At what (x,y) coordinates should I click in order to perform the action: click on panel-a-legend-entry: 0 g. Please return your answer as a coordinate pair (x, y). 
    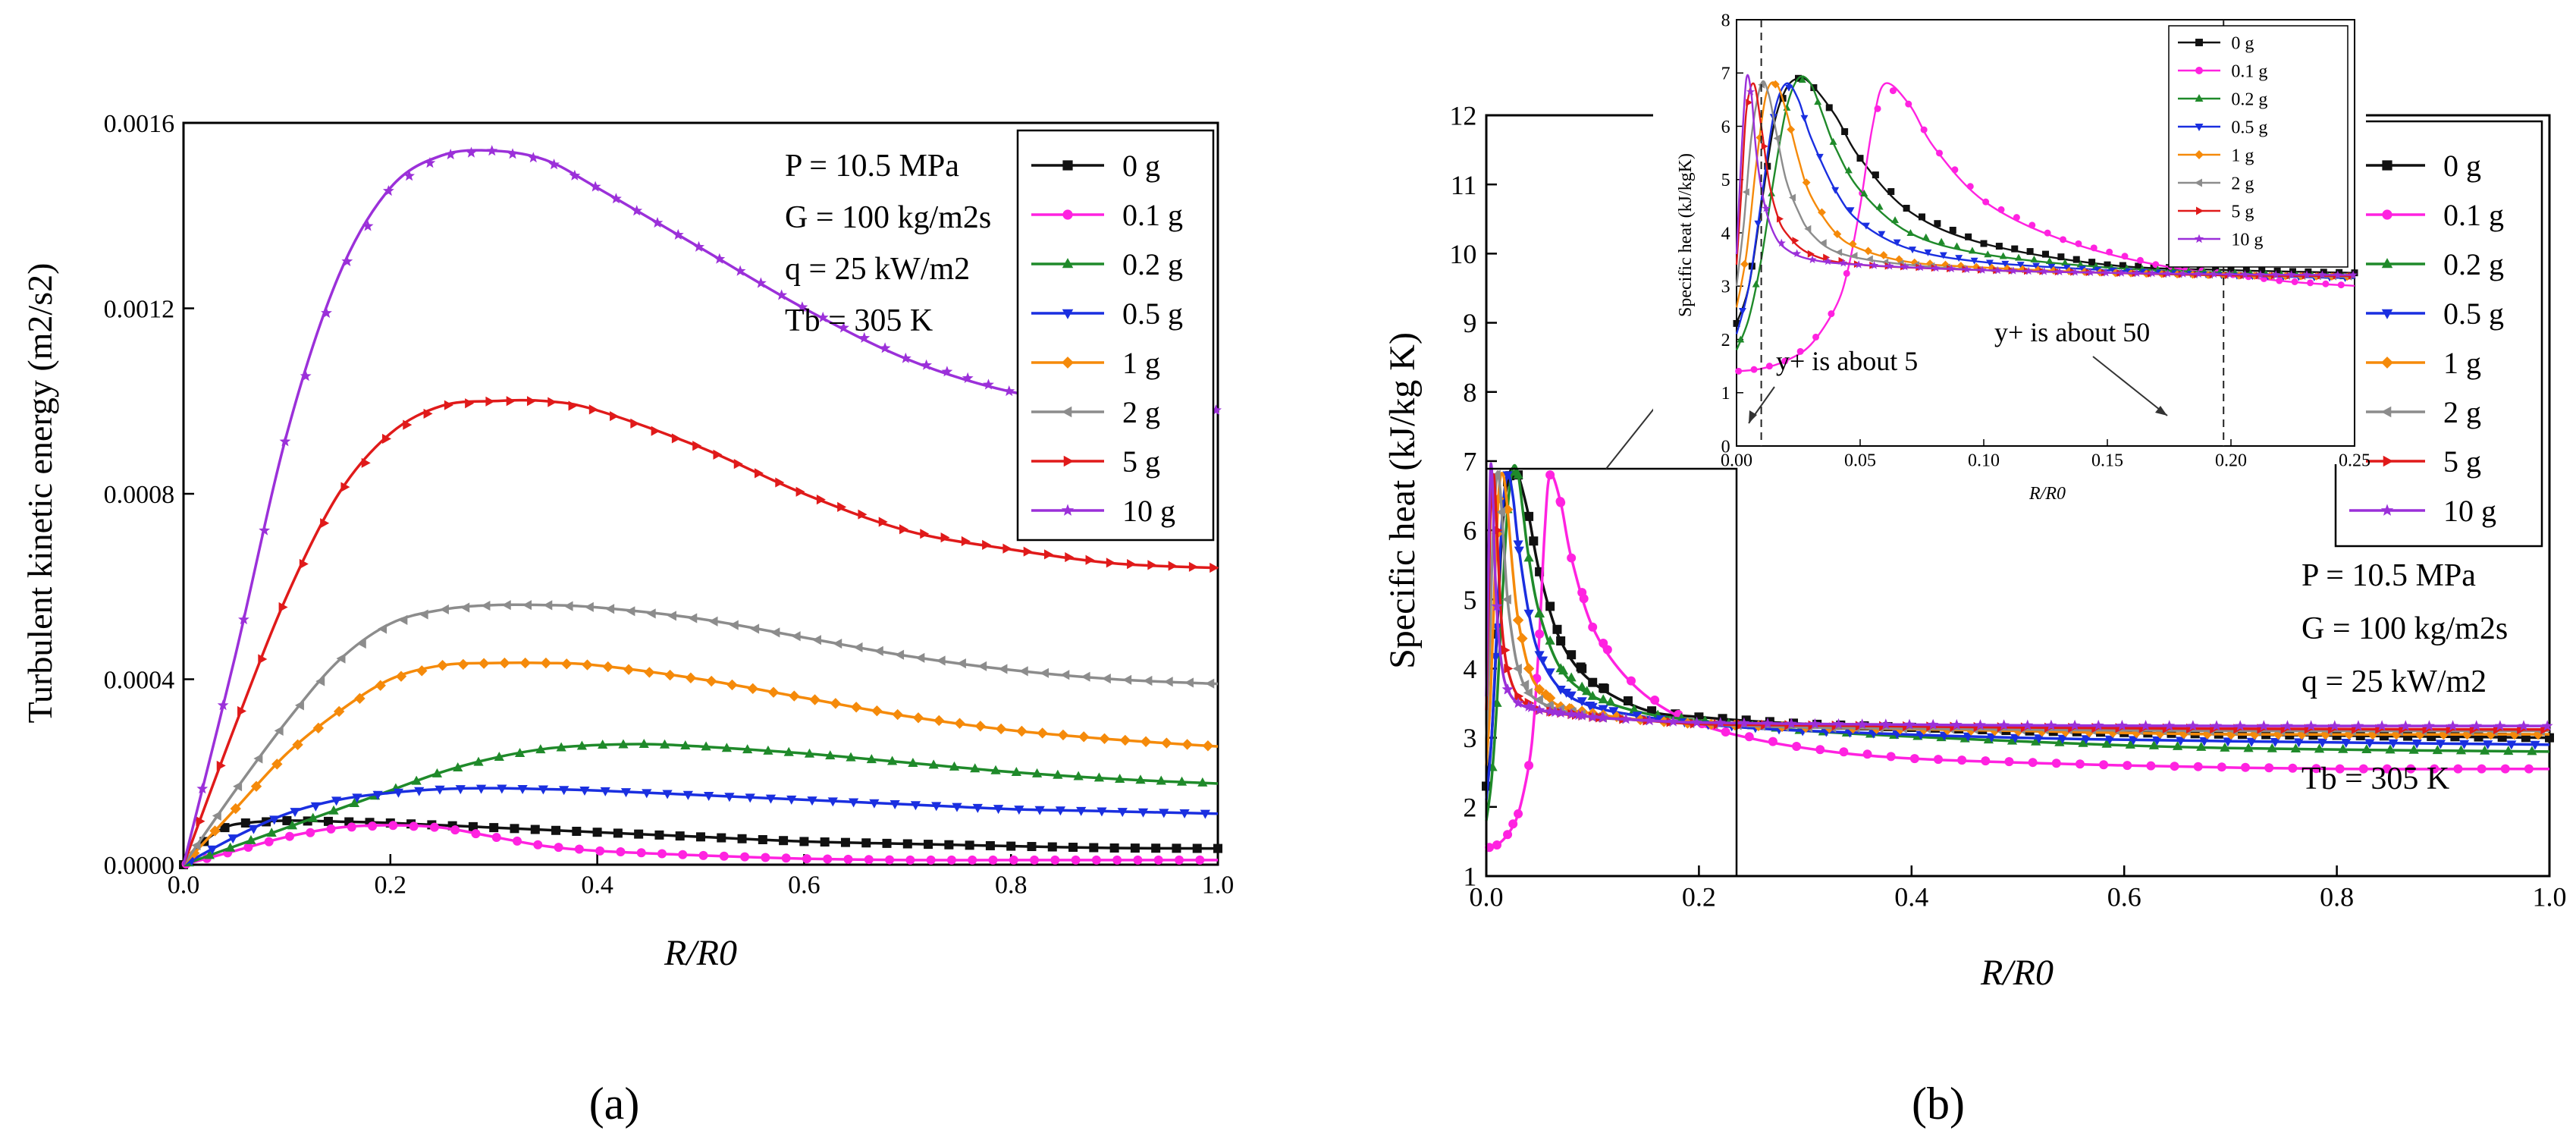
    Looking at the image, I should click on (1095, 166).